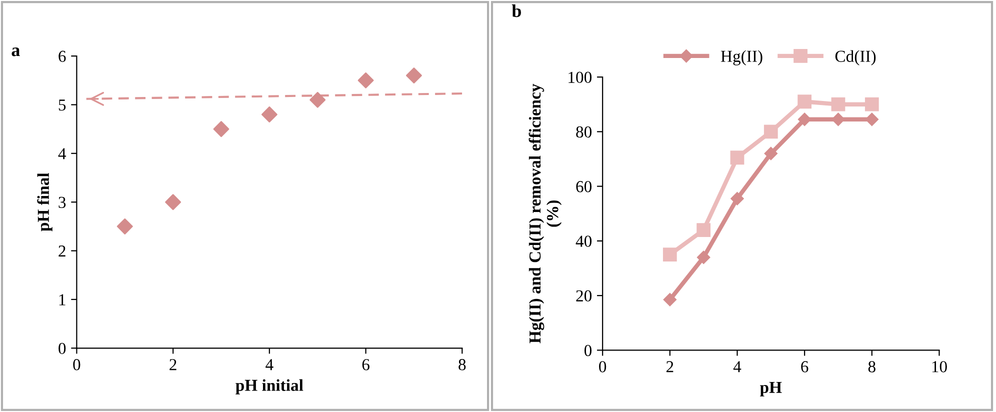 This screenshot has width=996, height=412. Describe the element at coordinates (44, 202) in the screenshot. I see `y-axis-title: pH final` at that location.